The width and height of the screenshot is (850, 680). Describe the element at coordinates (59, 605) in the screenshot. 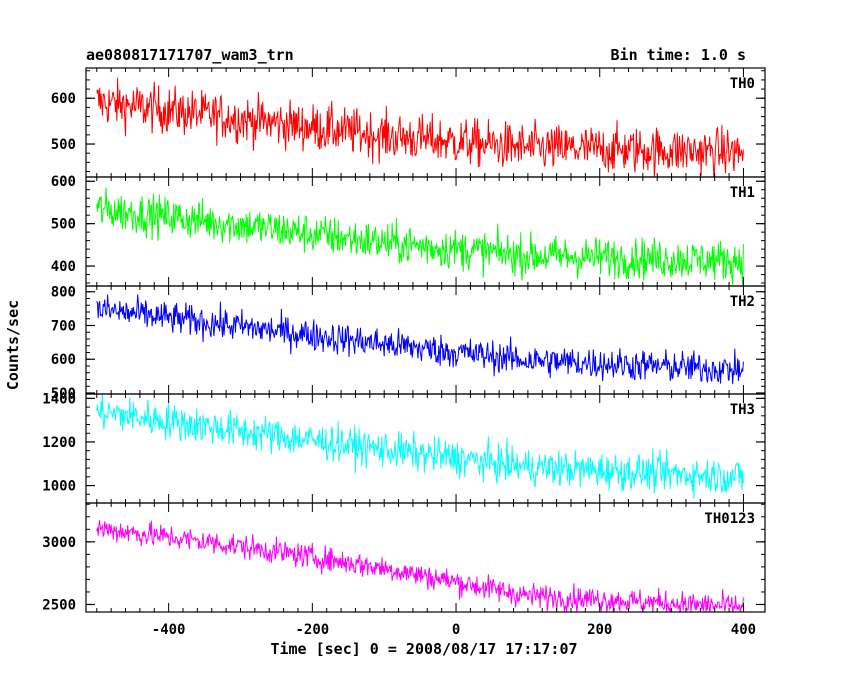

I see `y-tick-label: 2500` at that location.